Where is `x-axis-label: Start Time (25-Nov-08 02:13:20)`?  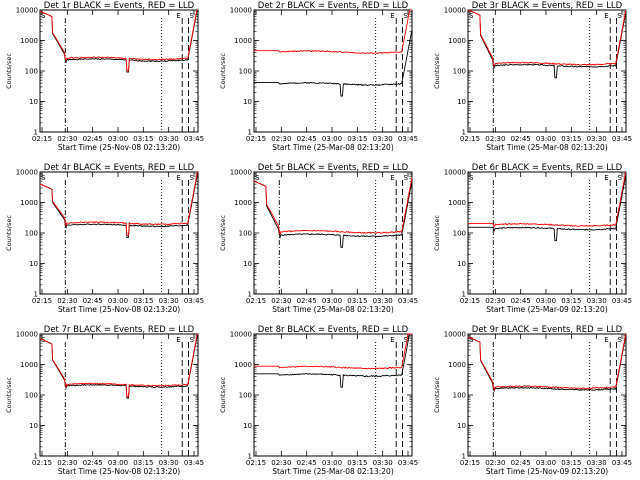 x-axis-label: Start Time (25-Nov-08 02:13:20) is located at coordinates (119, 147).